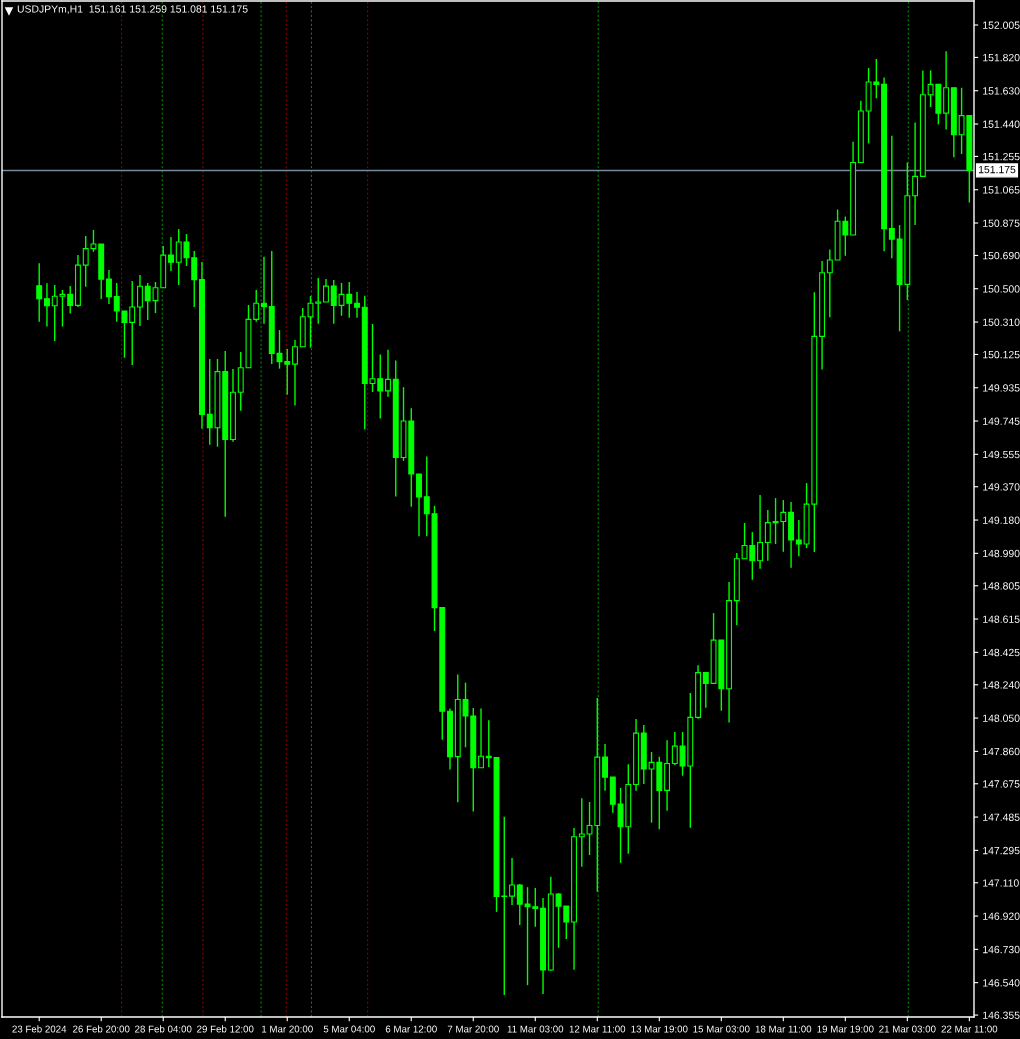  What do you see at coordinates (969, 1029) in the screenshot?
I see `x-tick-label: 22 Mar 11:00` at bounding box center [969, 1029].